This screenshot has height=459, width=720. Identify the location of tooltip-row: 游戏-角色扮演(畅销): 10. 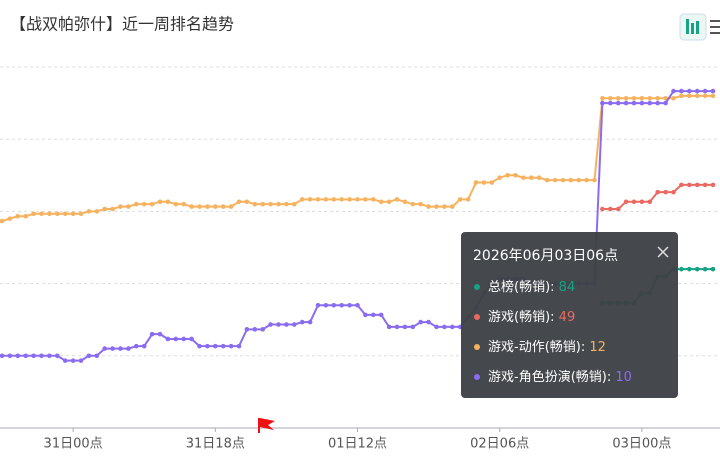
(560, 377).